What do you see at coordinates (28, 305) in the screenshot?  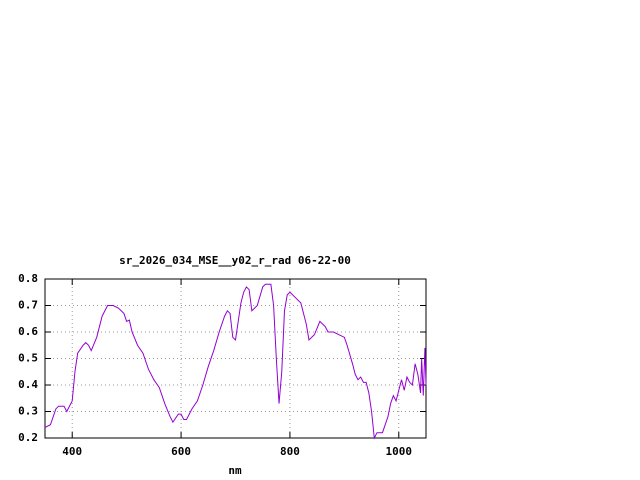 I see `y-tick-label: 0.7` at bounding box center [28, 305].